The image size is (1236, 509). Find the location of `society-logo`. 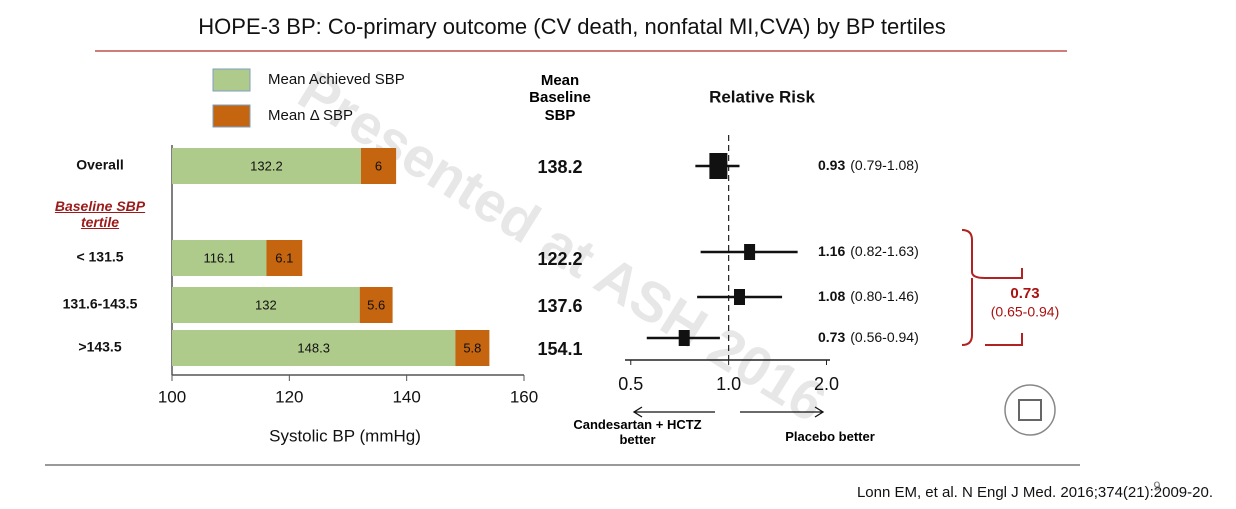

society-logo is located at coordinates (1030, 410).